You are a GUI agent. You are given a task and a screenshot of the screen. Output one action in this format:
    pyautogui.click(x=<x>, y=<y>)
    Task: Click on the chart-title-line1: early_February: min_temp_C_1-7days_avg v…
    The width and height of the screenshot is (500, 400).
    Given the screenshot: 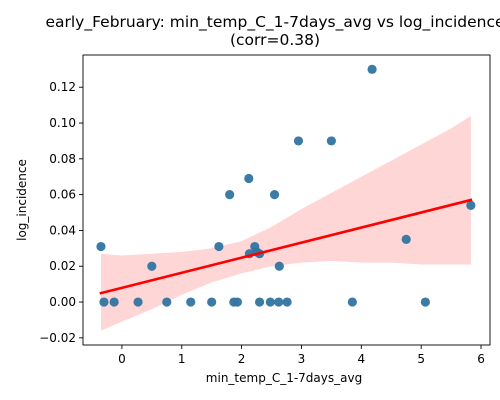 What is the action you would take?
    pyautogui.click(x=272, y=22)
    